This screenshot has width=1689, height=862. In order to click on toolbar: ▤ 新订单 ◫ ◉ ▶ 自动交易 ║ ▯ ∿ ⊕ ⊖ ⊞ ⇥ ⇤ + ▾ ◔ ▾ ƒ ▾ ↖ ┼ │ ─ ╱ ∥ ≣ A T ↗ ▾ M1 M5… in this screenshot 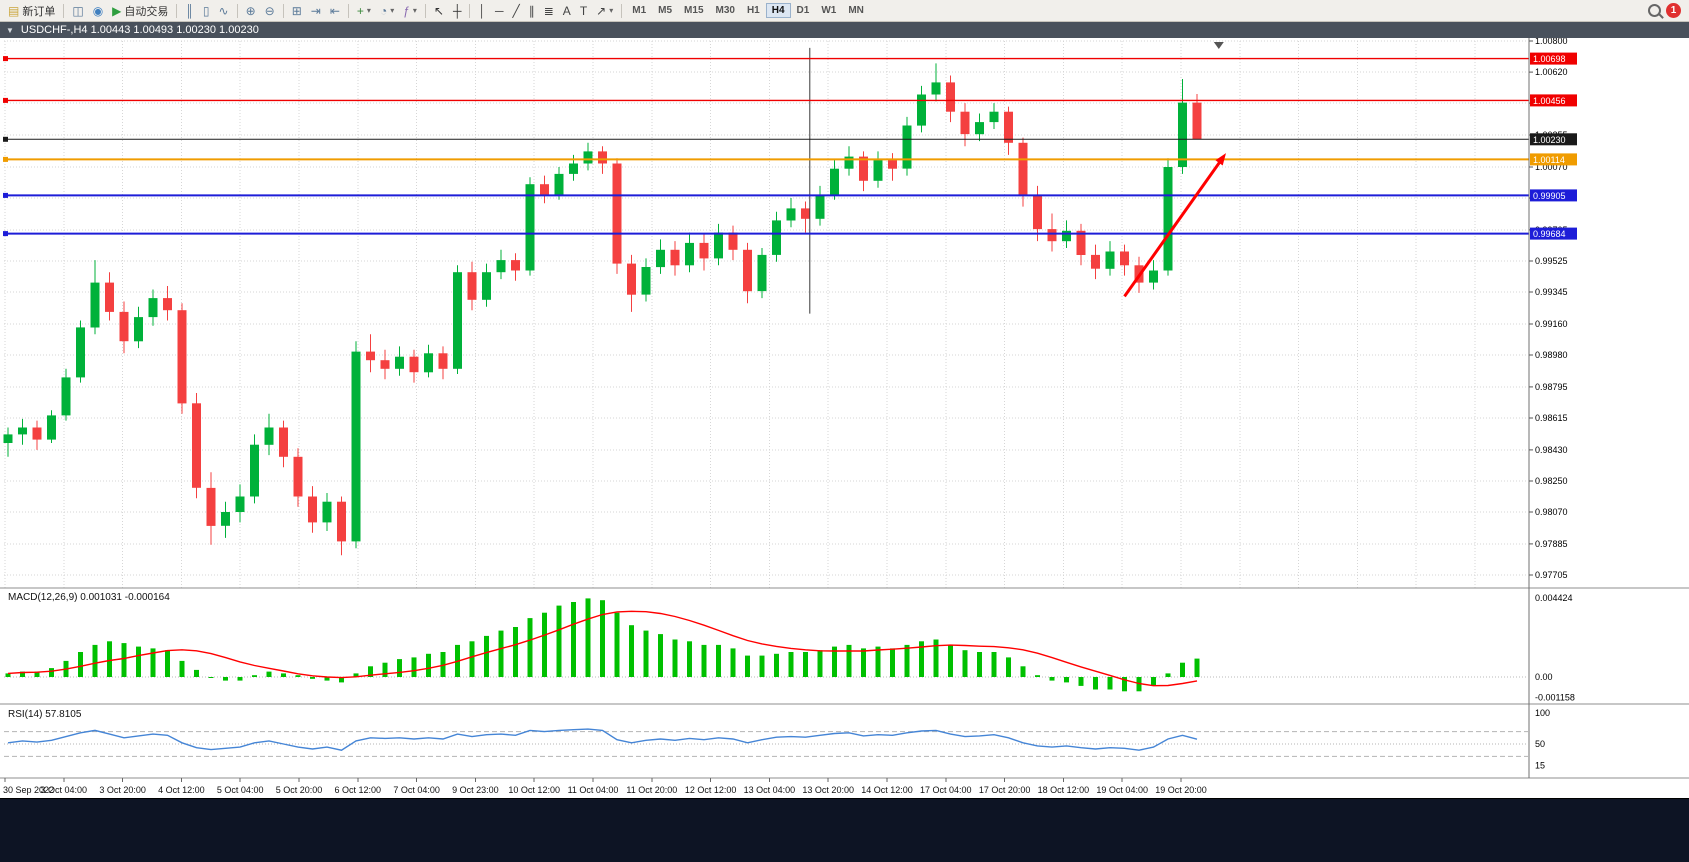, I will do `click(844, 11)`.